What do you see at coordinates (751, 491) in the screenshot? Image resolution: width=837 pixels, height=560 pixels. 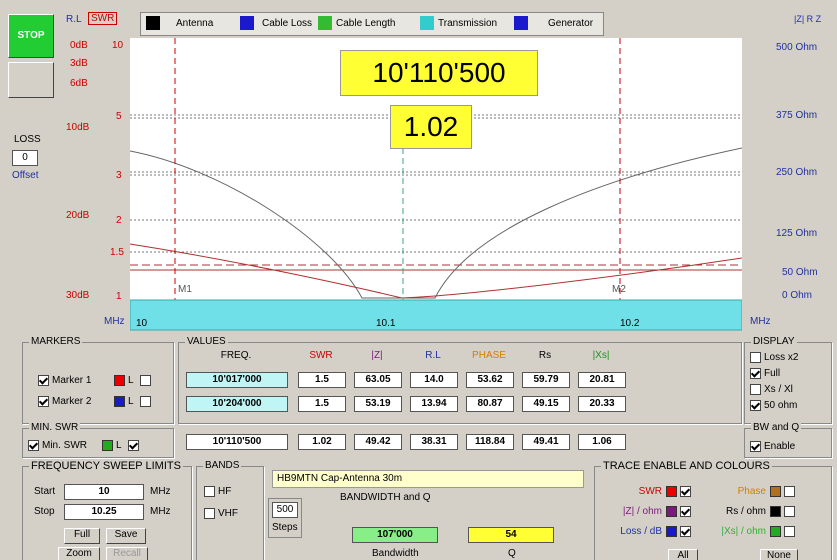 I see `trace-label: Phase` at bounding box center [751, 491].